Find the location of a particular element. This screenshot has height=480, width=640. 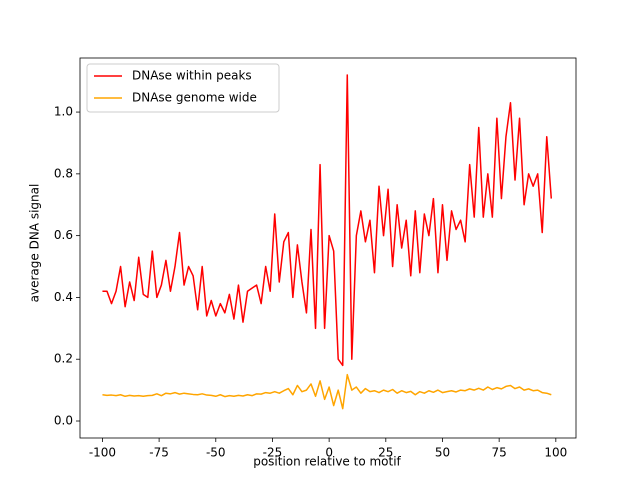

y-tick-label: 0.4 is located at coordinates (63, 297).